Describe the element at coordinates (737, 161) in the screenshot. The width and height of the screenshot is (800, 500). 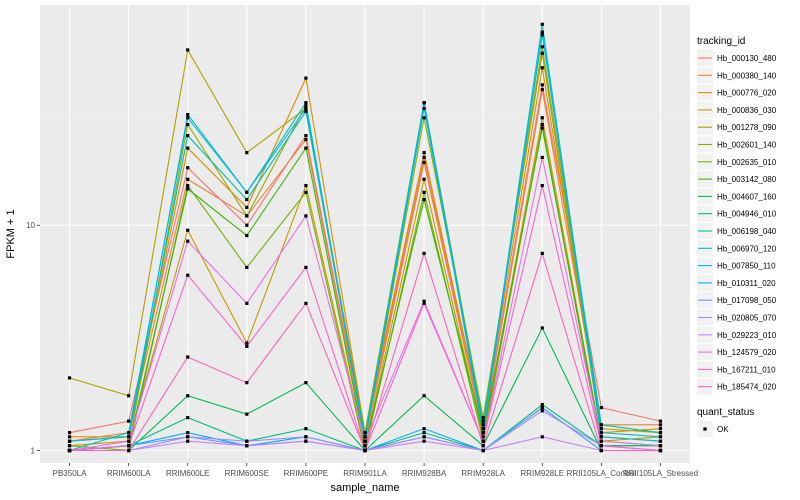
I see `legend-item: Hb_002635_010` at that location.